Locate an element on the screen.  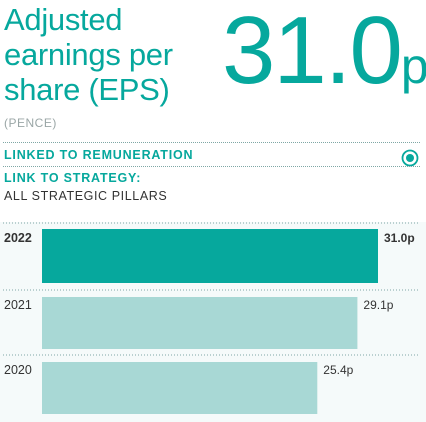
bar-2022 is located at coordinates (210, 256).